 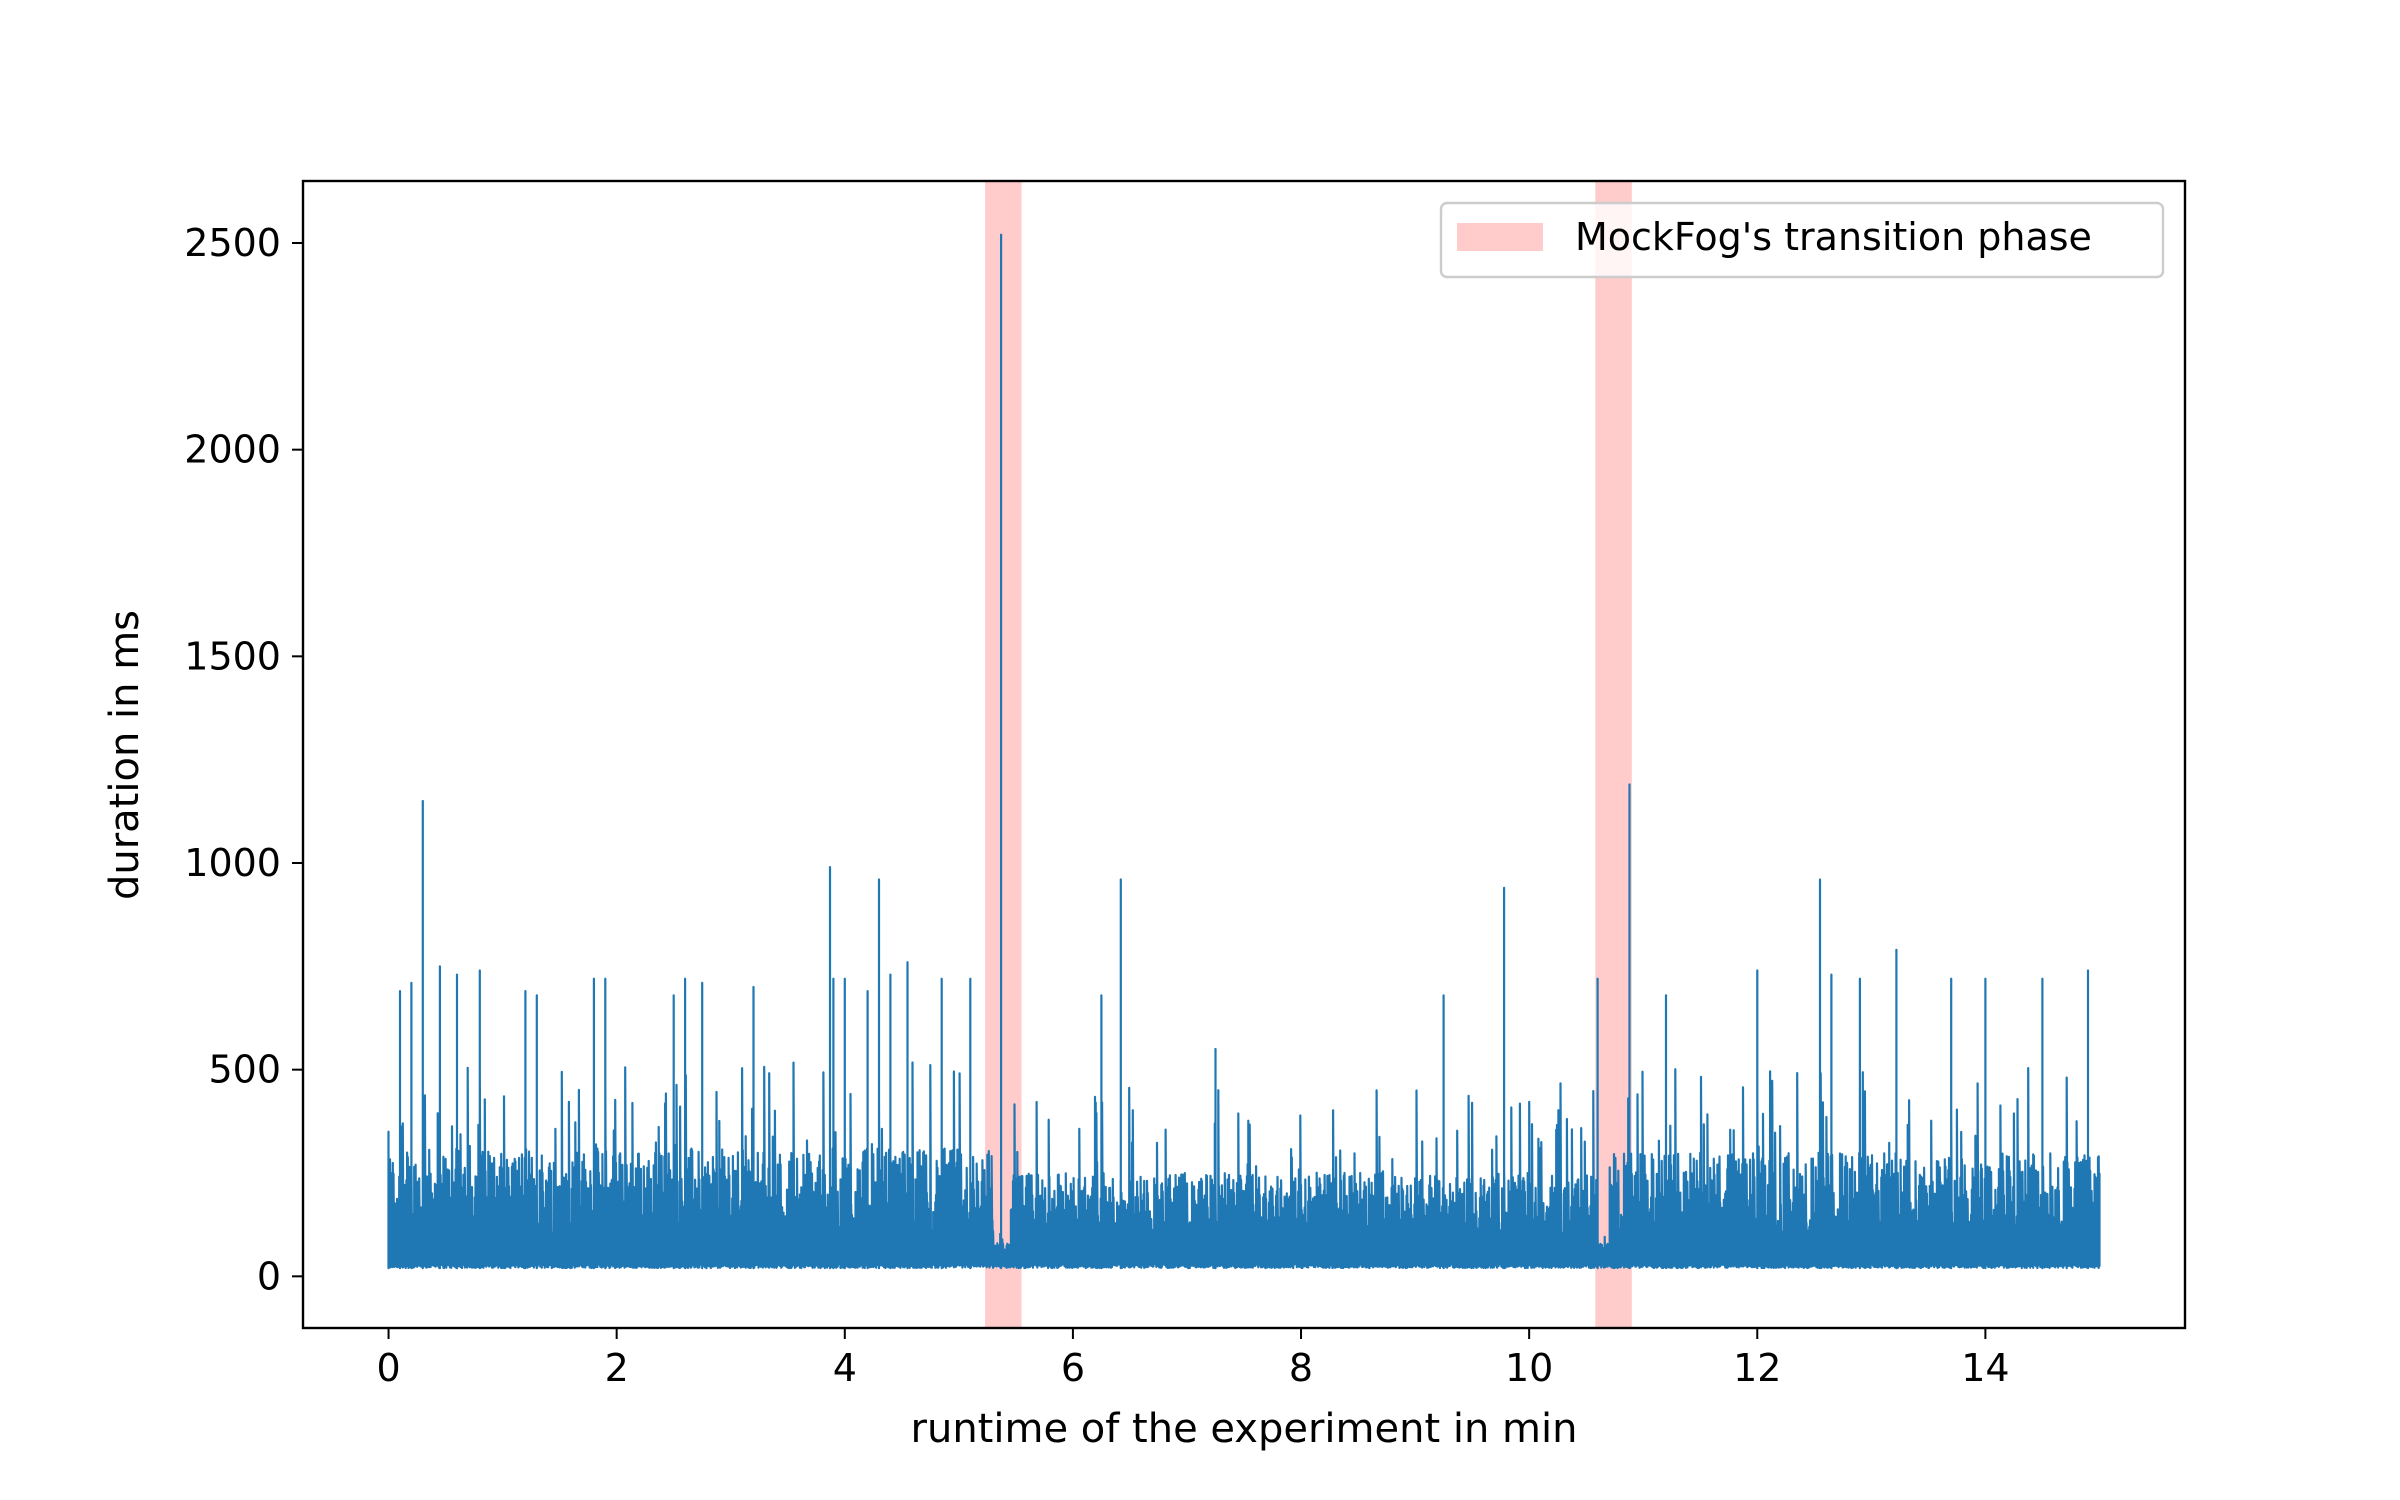 What do you see at coordinates (1500, 237) in the screenshot?
I see `legend-swatch` at bounding box center [1500, 237].